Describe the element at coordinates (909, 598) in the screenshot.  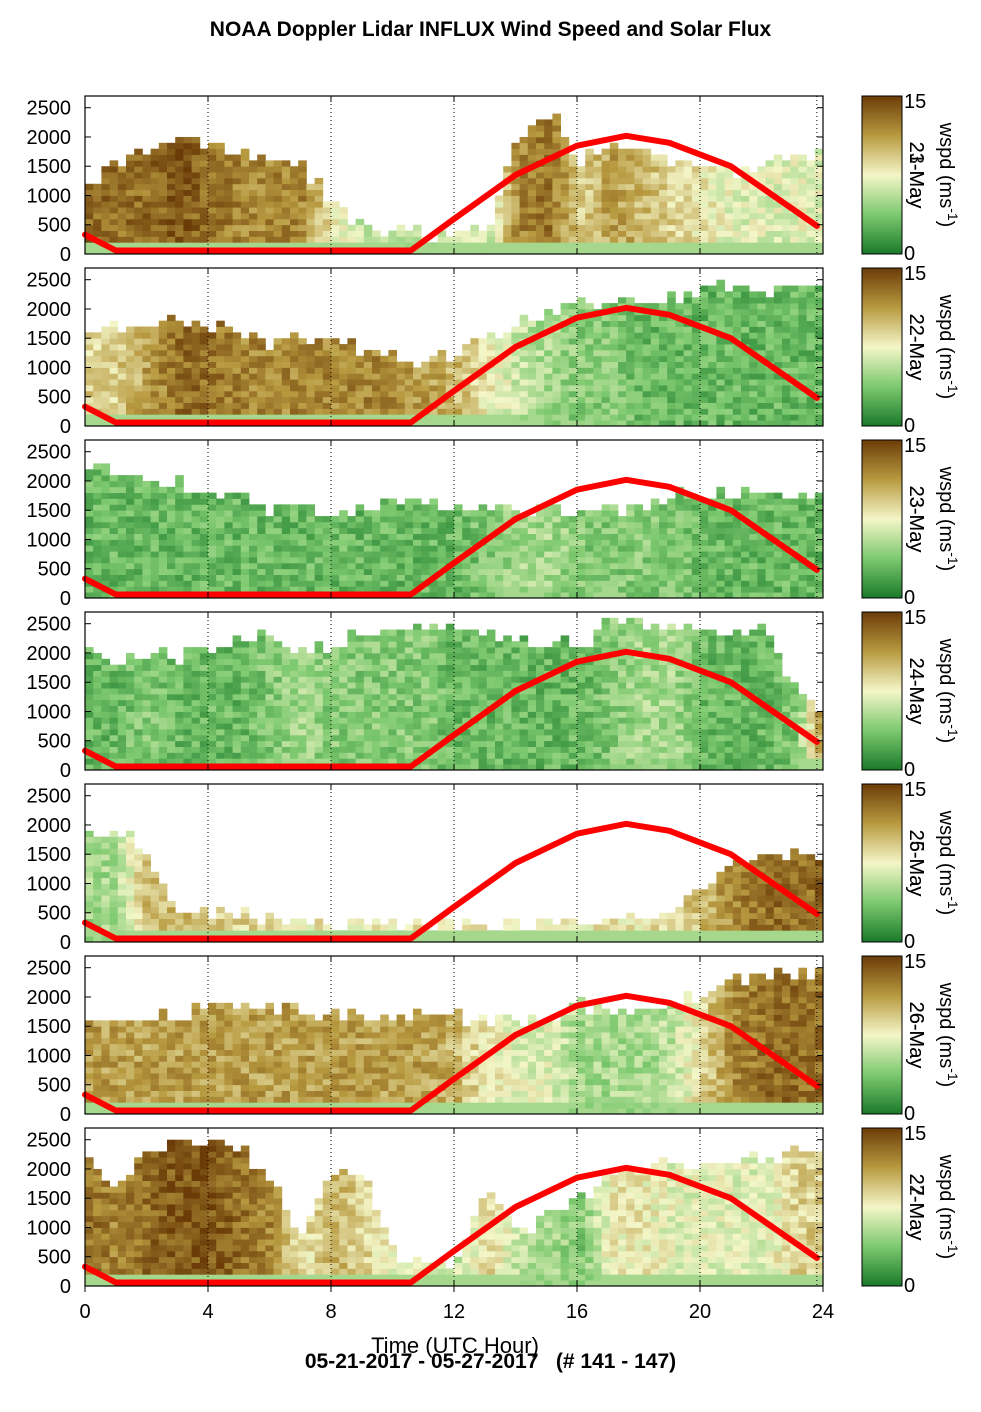
I see `colorbar-min-label: 0` at that location.